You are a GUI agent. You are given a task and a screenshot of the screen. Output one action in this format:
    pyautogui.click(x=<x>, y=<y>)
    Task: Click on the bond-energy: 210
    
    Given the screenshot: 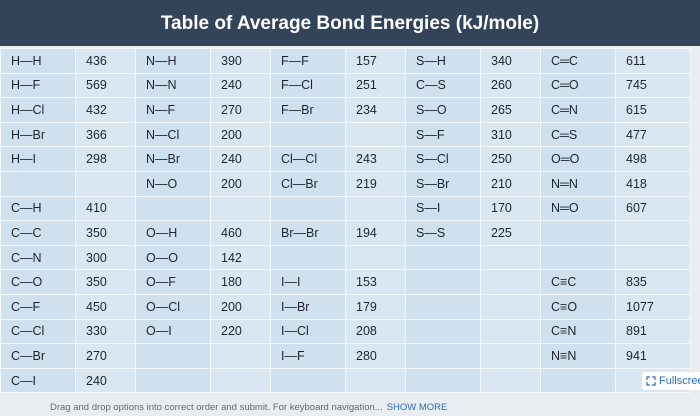 What is the action you would take?
    pyautogui.click(x=510, y=183)
    